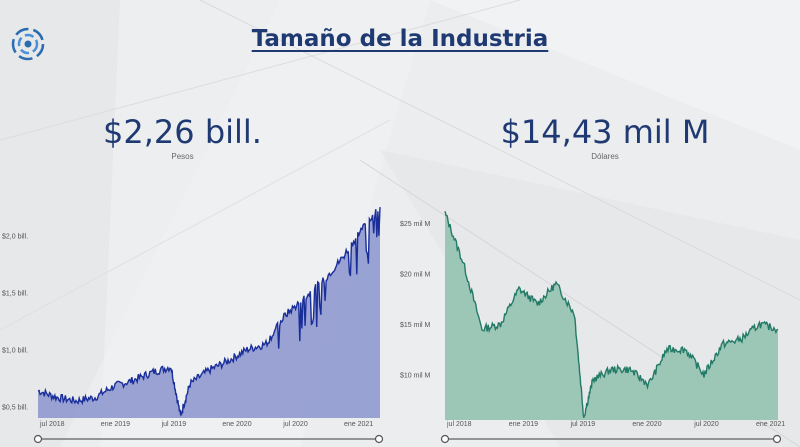 This screenshot has width=800, height=447. I want to click on y-tick-label: $2,0 bill., so click(15, 237).